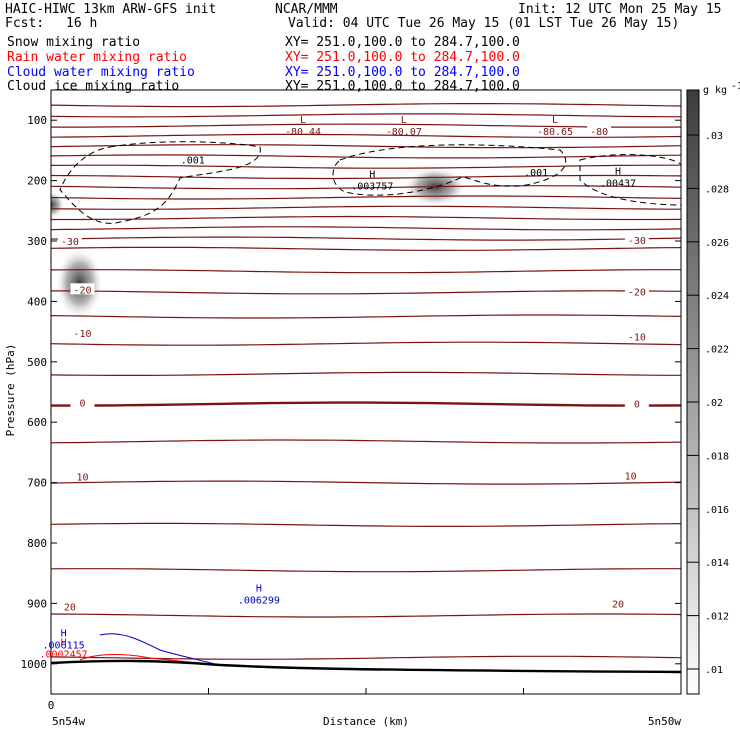 The width and height of the screenshot is (740, 740). What do you see at coordinates (735, 86) in the screenshot?
I see `colorbar-unit-exponent: -1` at bounding box center [735, 86].